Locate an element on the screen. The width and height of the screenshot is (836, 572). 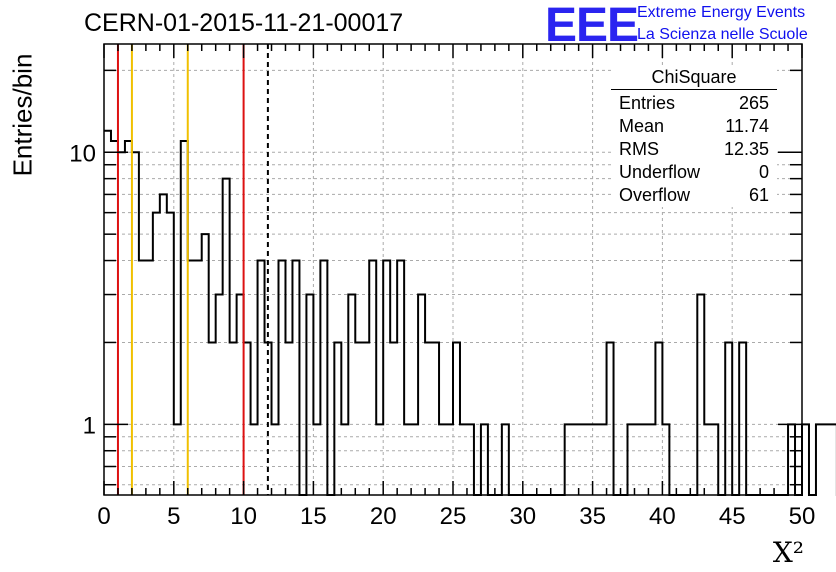
x-tick-label: 50 is located at coordinates (802, 516).